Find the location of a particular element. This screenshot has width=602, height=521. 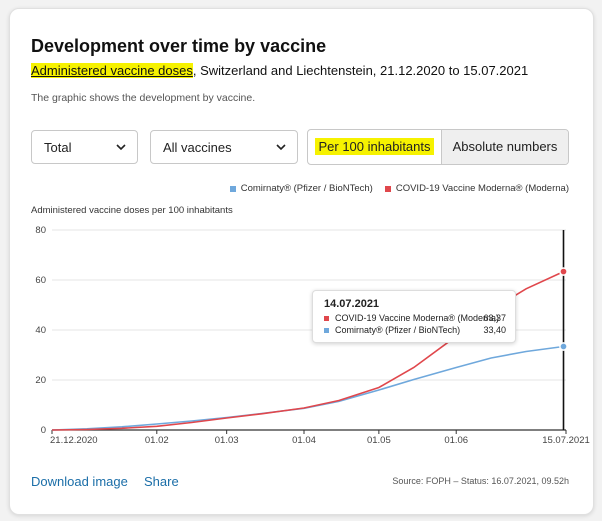

scope-select: Total is located at coordinates (84, 147).